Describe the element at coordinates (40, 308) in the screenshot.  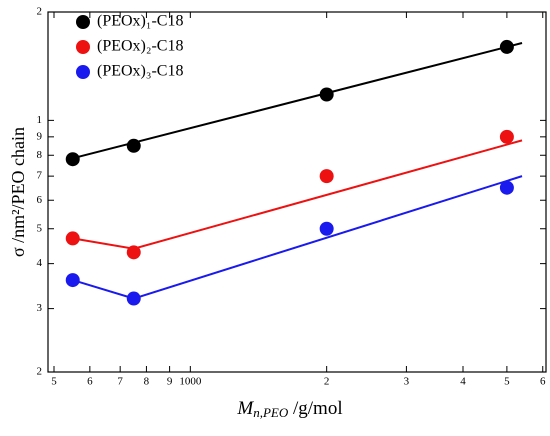
I see `y-tick-label: 3` at that location.